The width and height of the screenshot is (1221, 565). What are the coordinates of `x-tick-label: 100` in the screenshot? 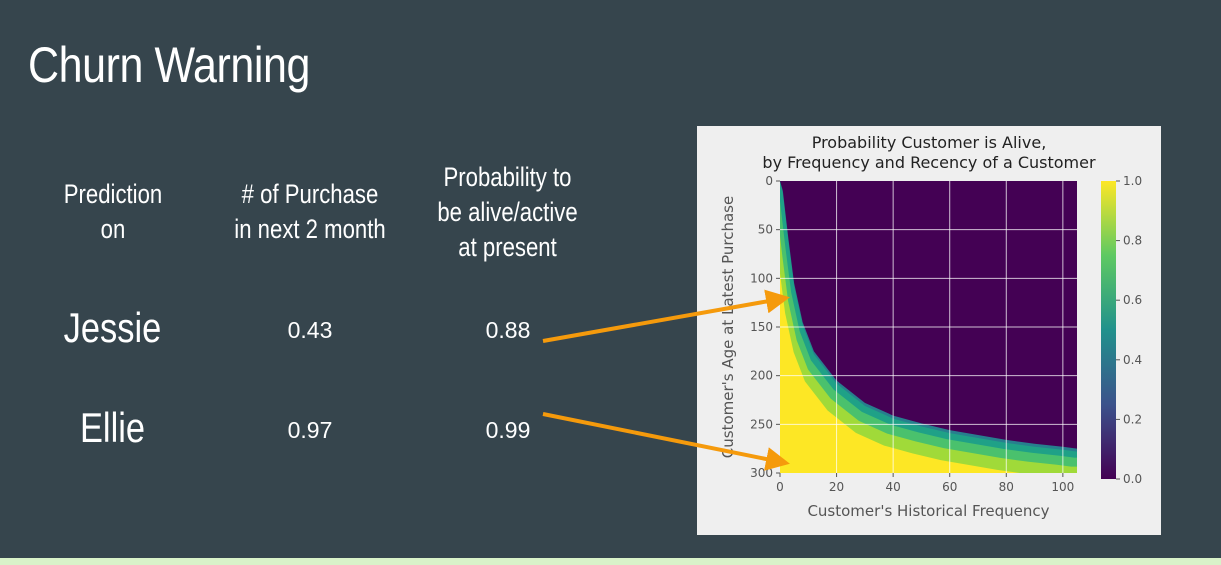 It's located at (1062, 487).